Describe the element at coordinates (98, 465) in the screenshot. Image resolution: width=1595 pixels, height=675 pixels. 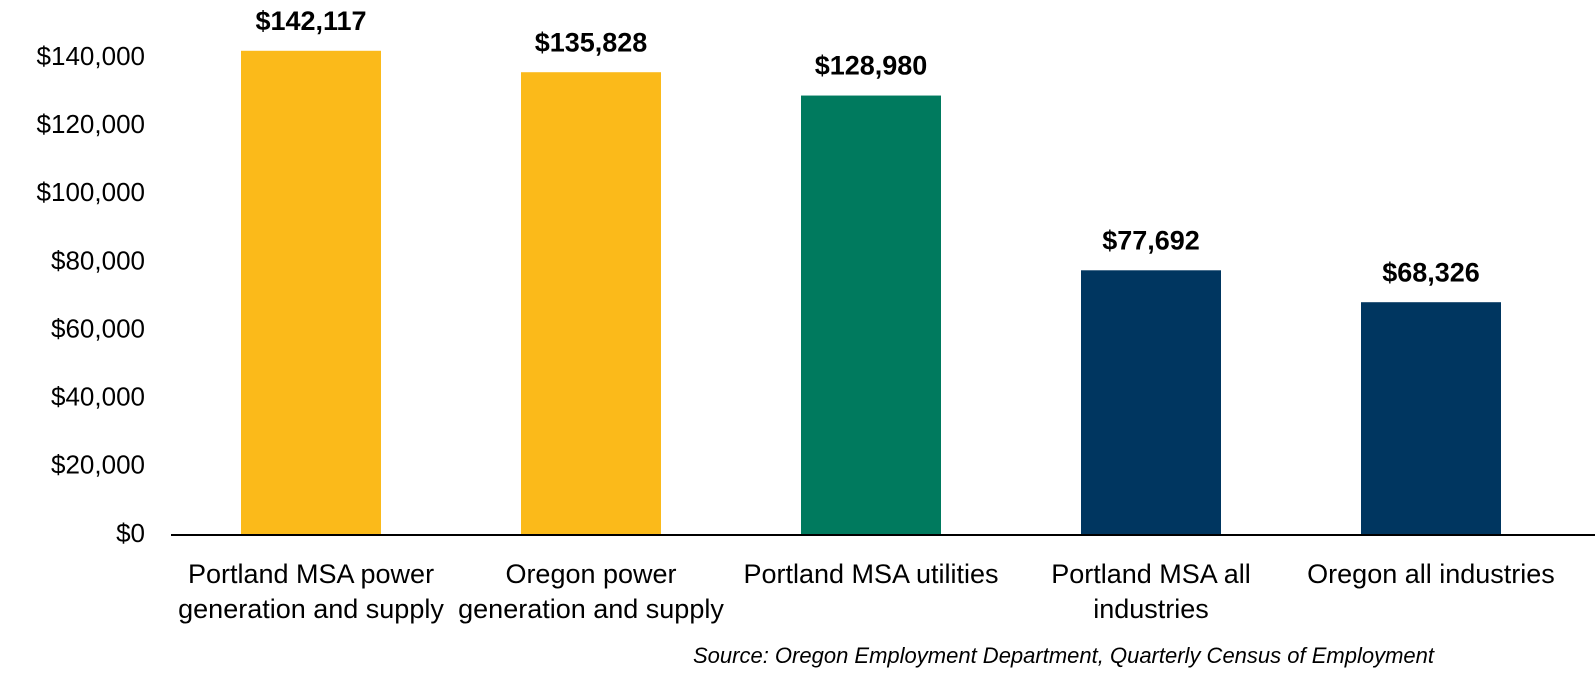
I see `y-tick-label: $20,000` at that location.